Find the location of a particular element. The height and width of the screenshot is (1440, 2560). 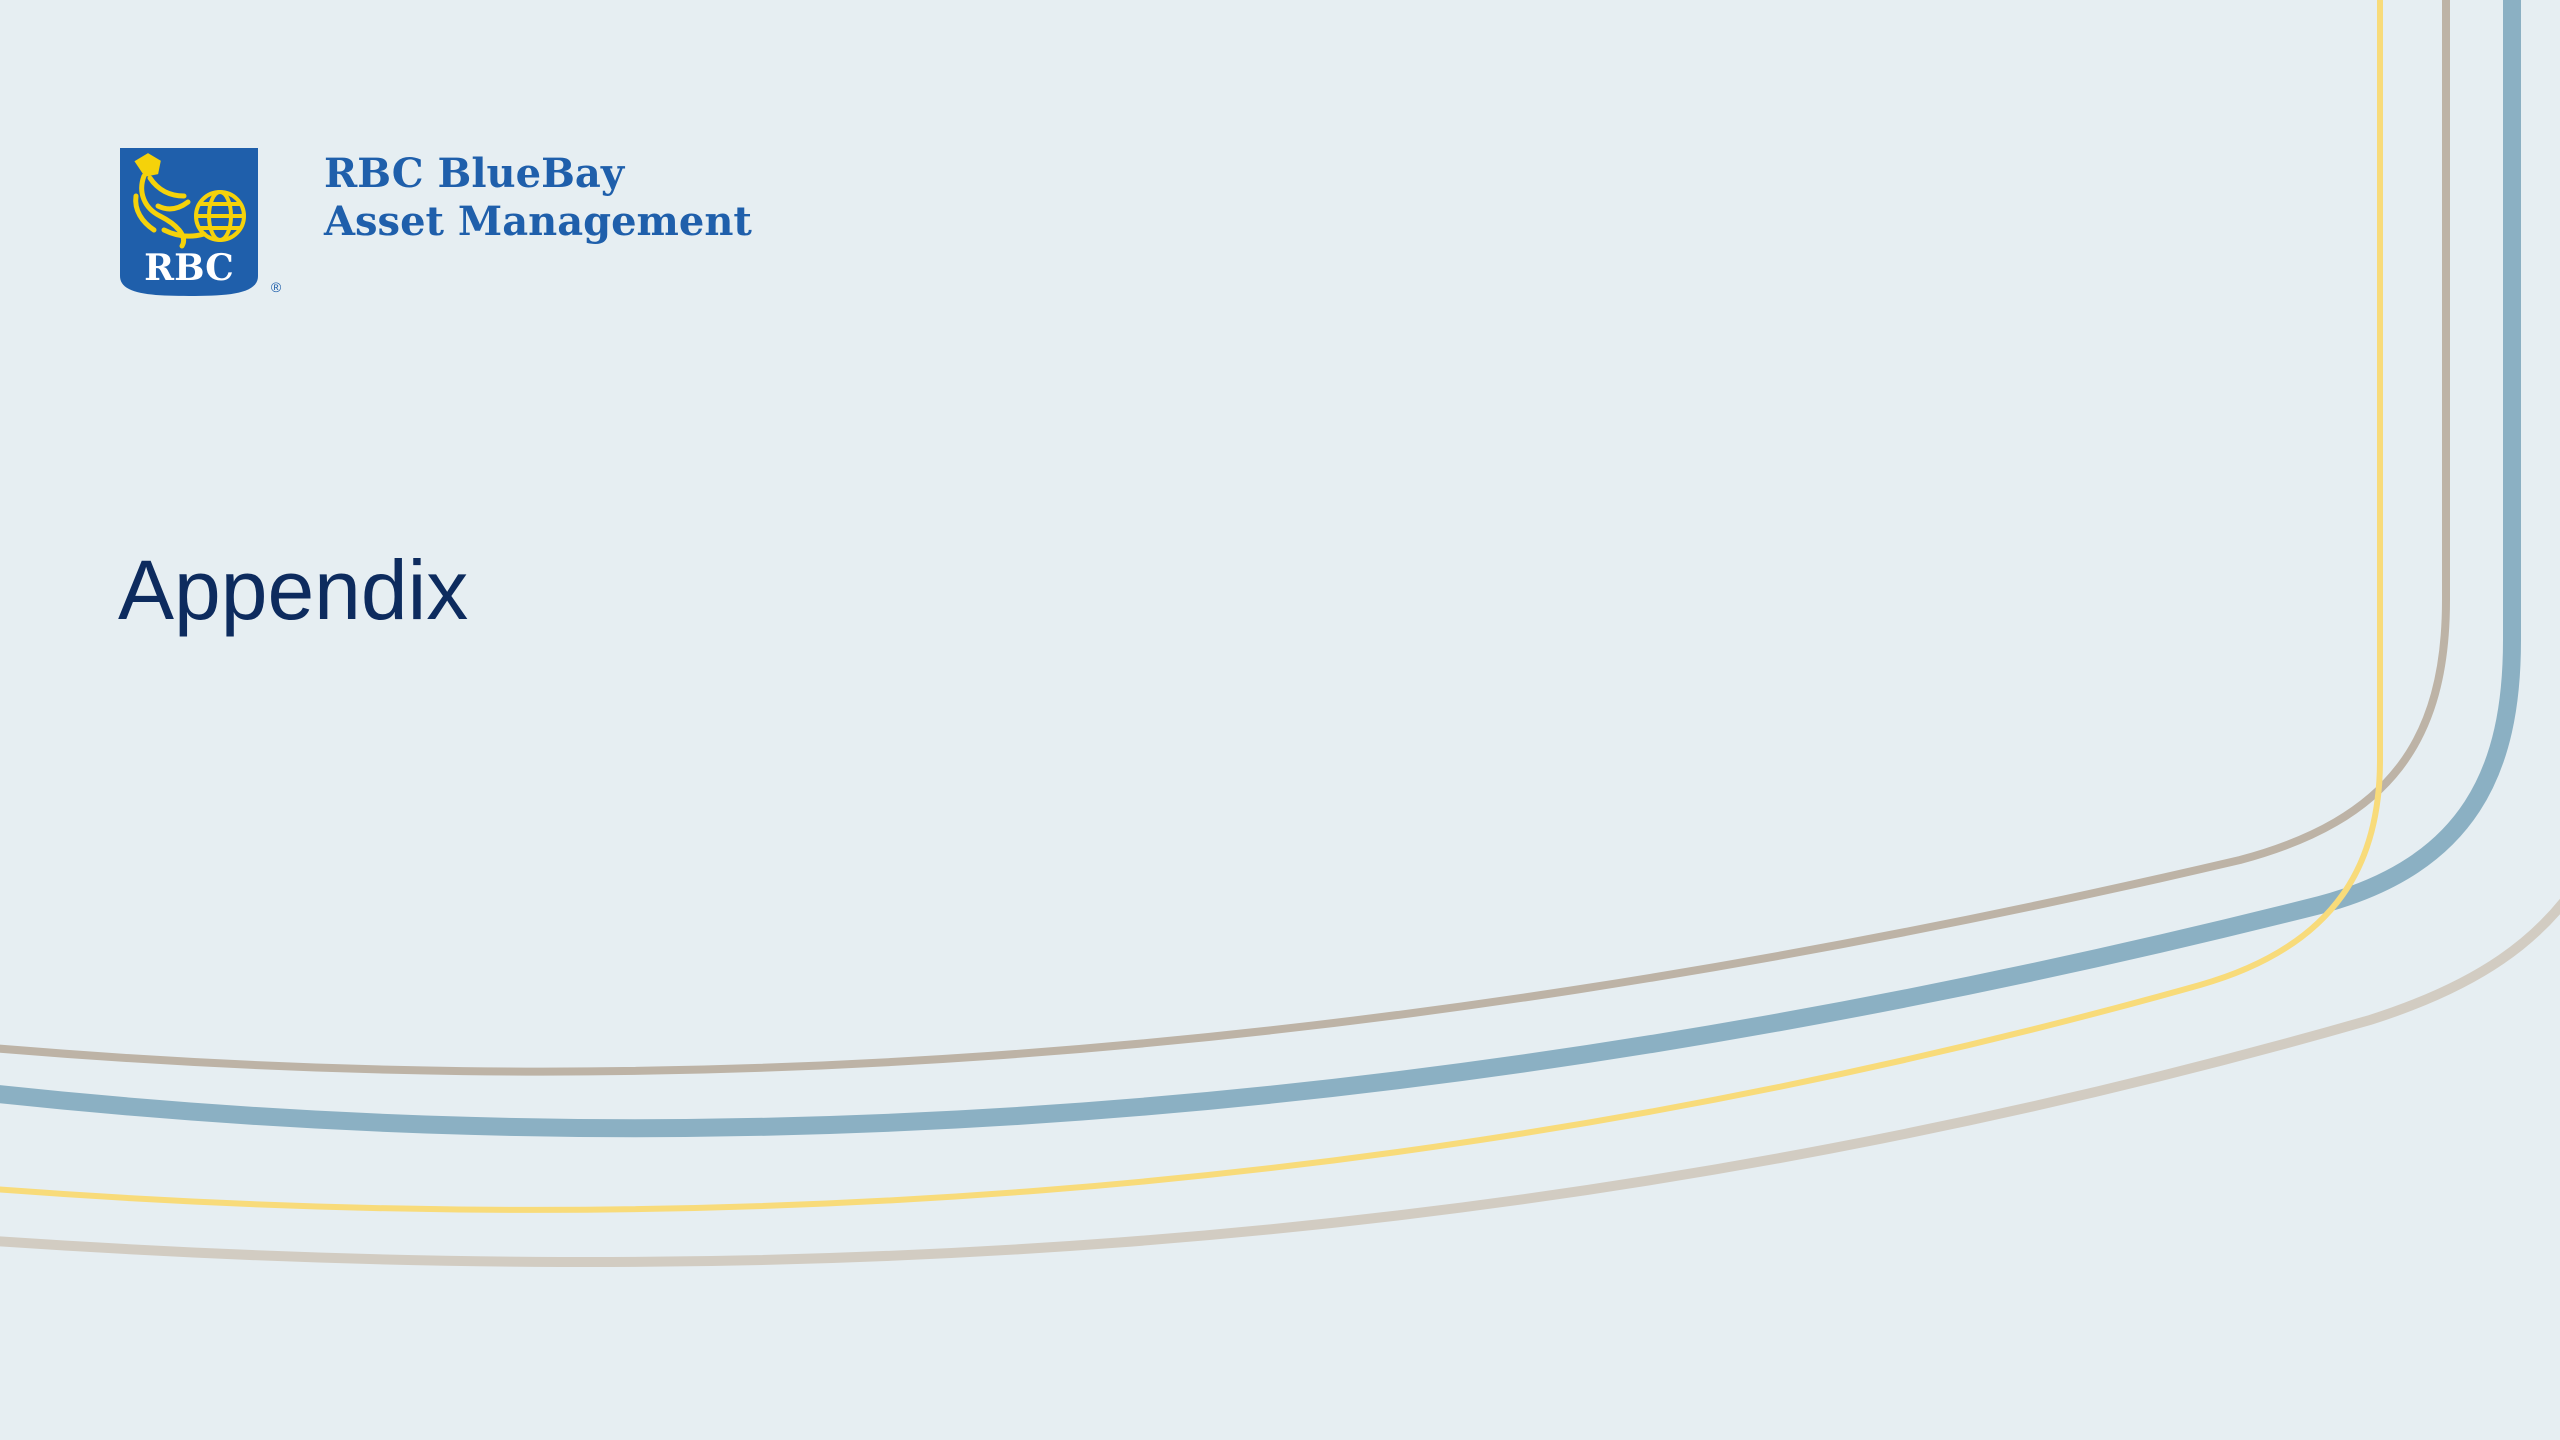

page-title: Appendix is located at coordinates (293, 590).